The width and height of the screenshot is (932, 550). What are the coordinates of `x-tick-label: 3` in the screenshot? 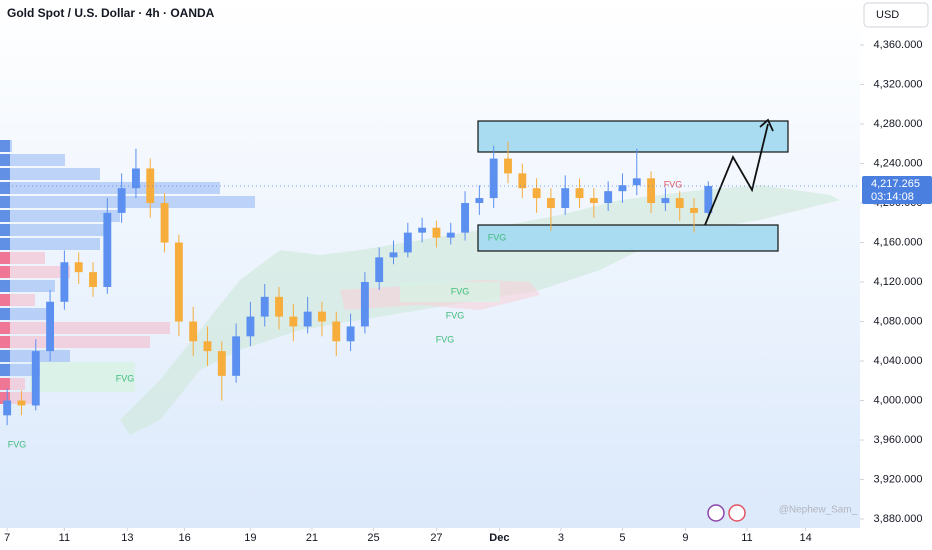 It's located at (561, 538).